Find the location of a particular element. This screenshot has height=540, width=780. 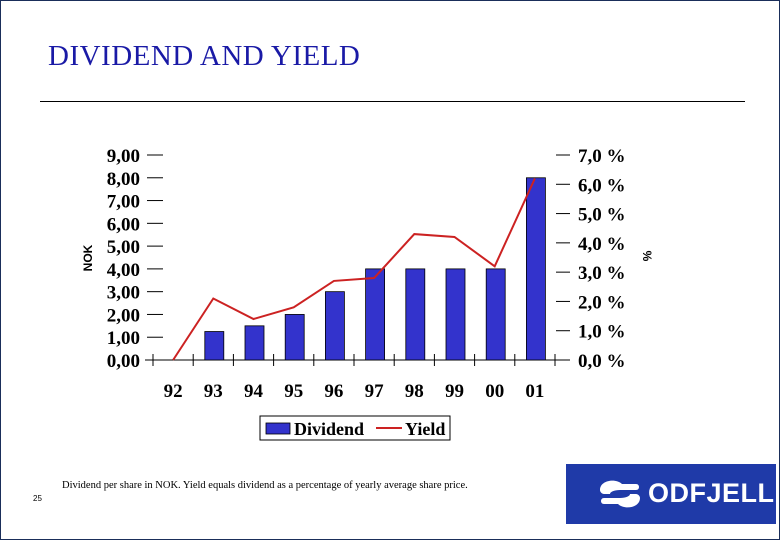

x-tick-label: 00 is located at coordinates (494, 391).